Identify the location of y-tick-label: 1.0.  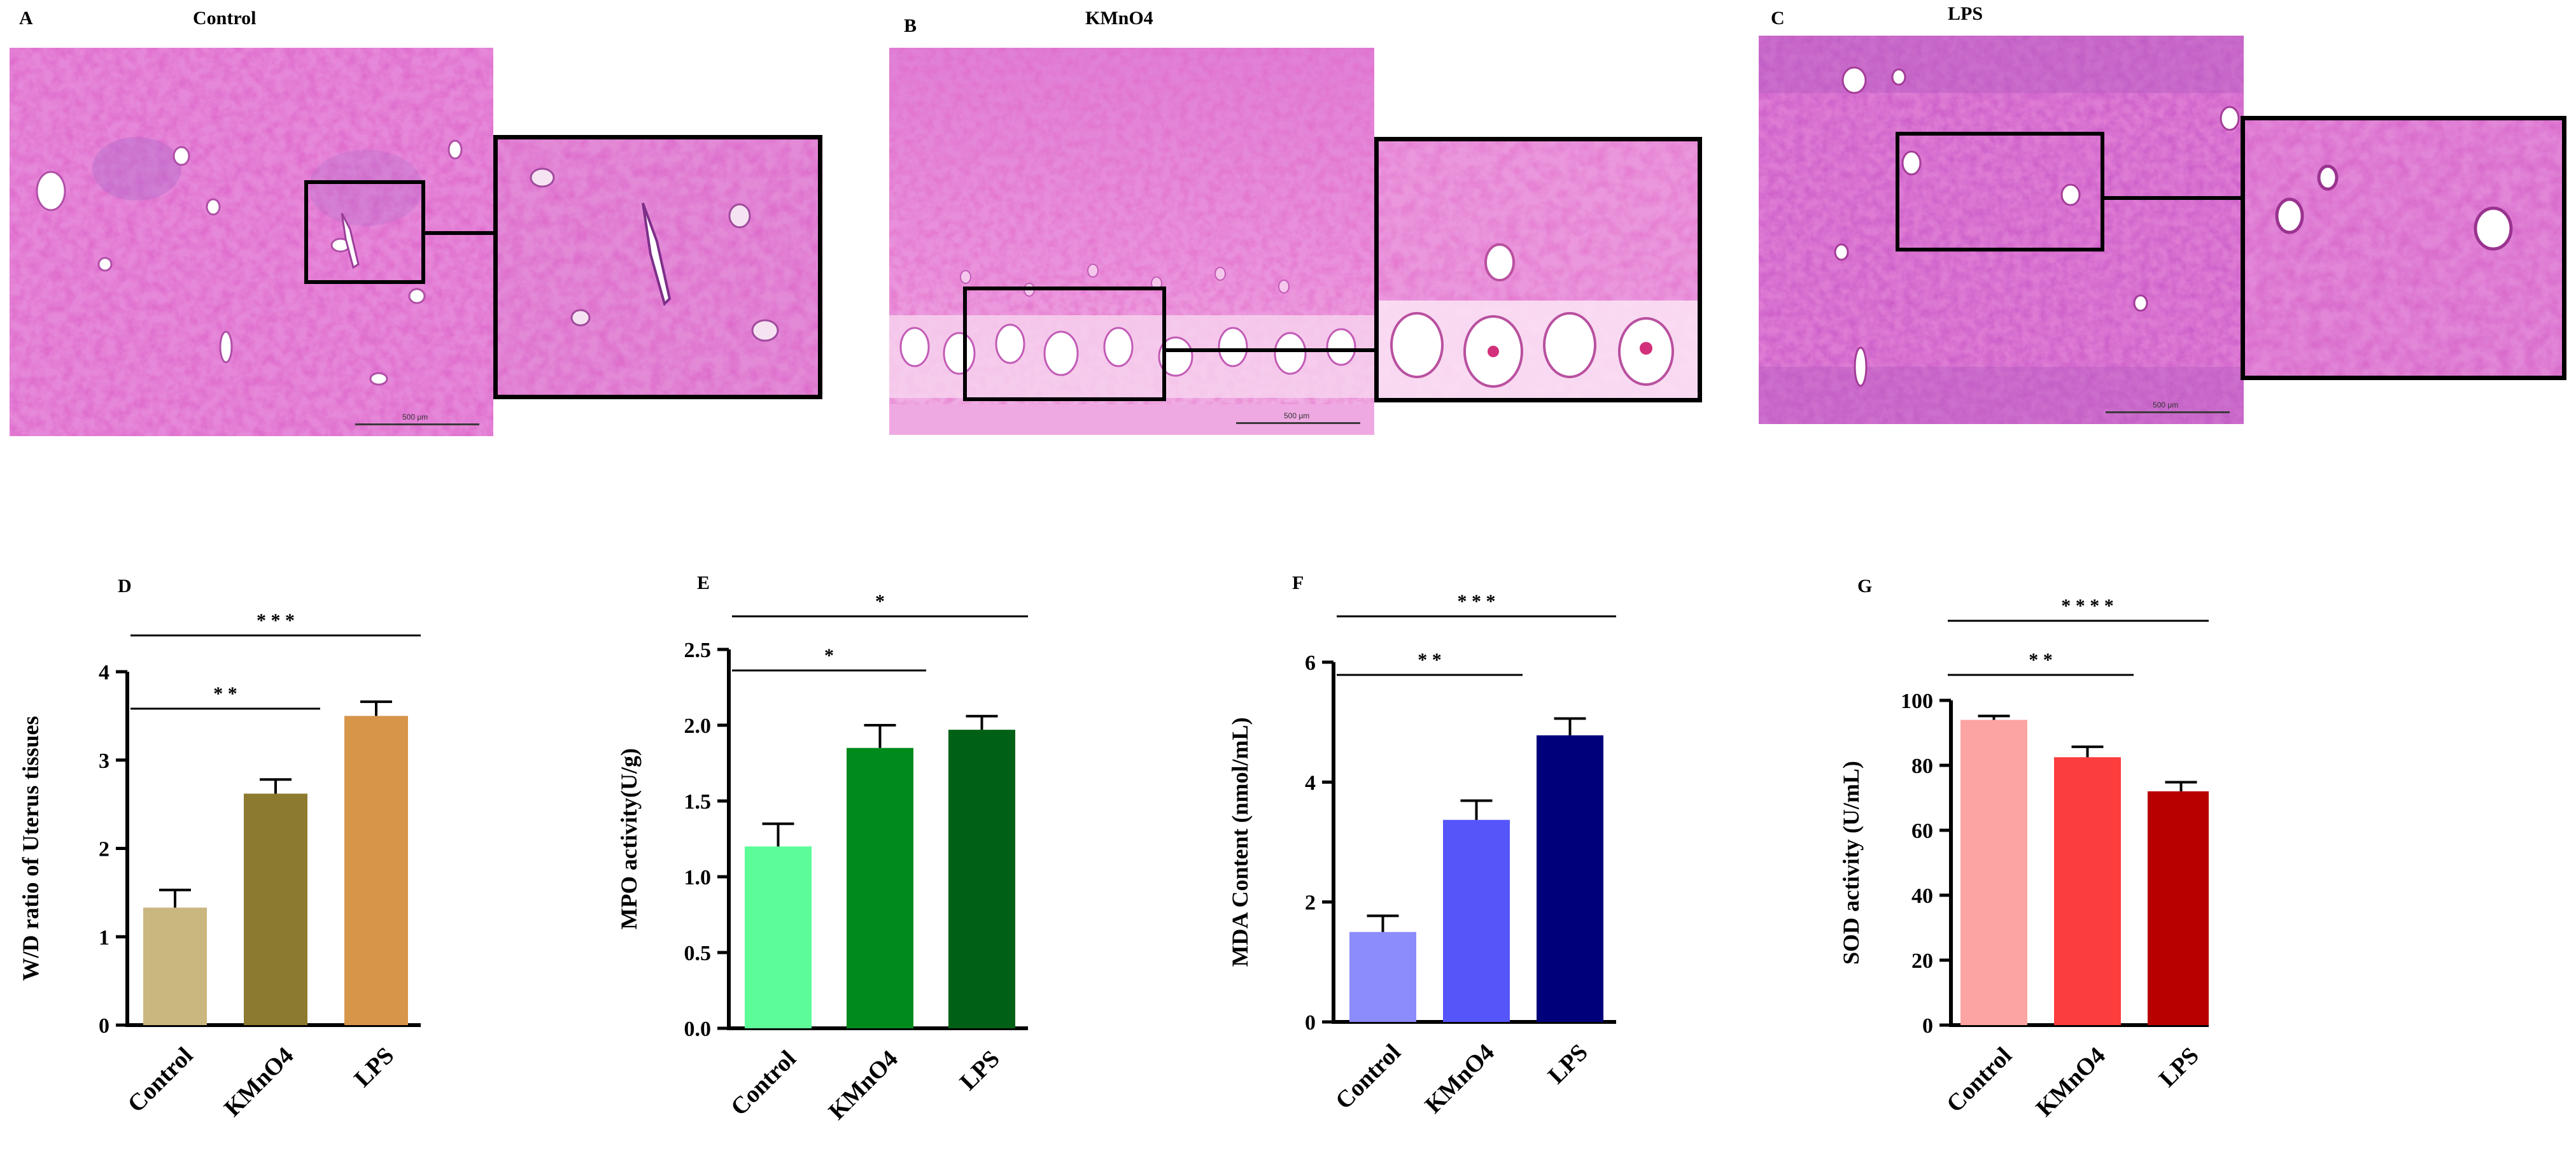
(698, 877).